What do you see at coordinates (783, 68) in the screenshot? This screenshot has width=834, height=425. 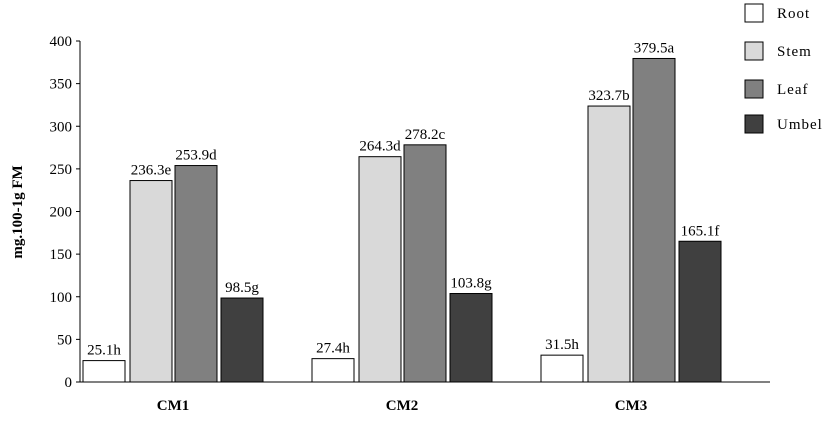 I see `legend: Root Stem Leaf Umbel` at bounding box center [783, 68].